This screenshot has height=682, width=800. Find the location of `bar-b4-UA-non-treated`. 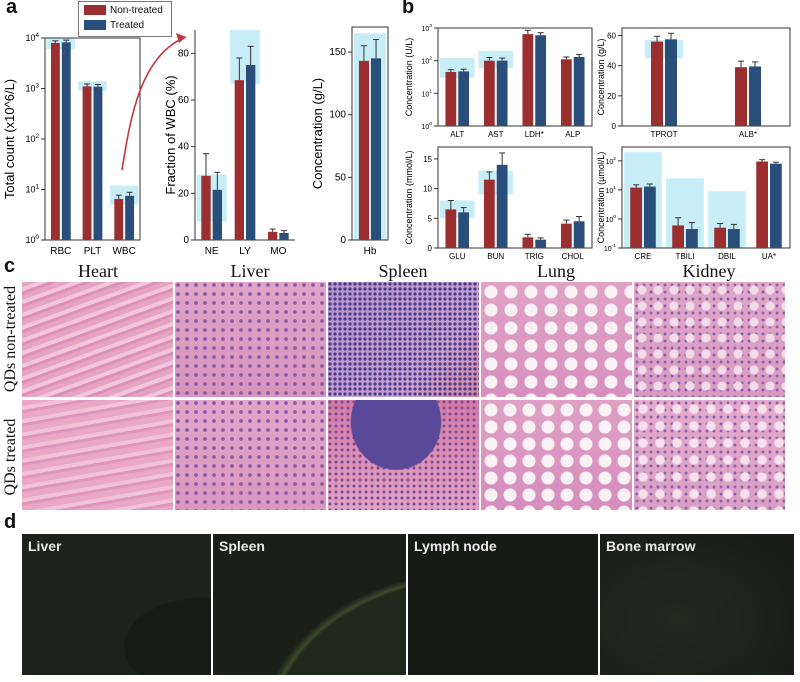

bar-b4-UA-non-treated is located at coordinates (762, 204).